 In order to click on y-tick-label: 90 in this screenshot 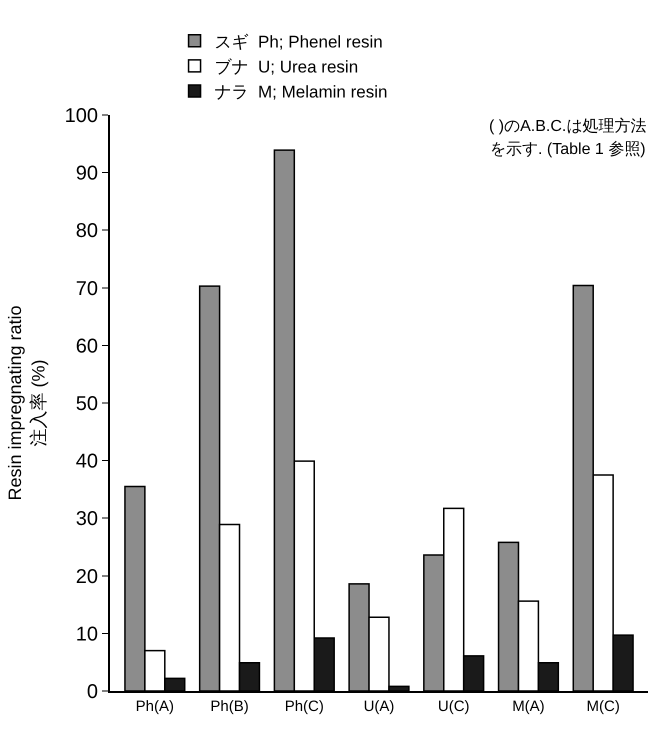, I will do `click(87, 173)`.